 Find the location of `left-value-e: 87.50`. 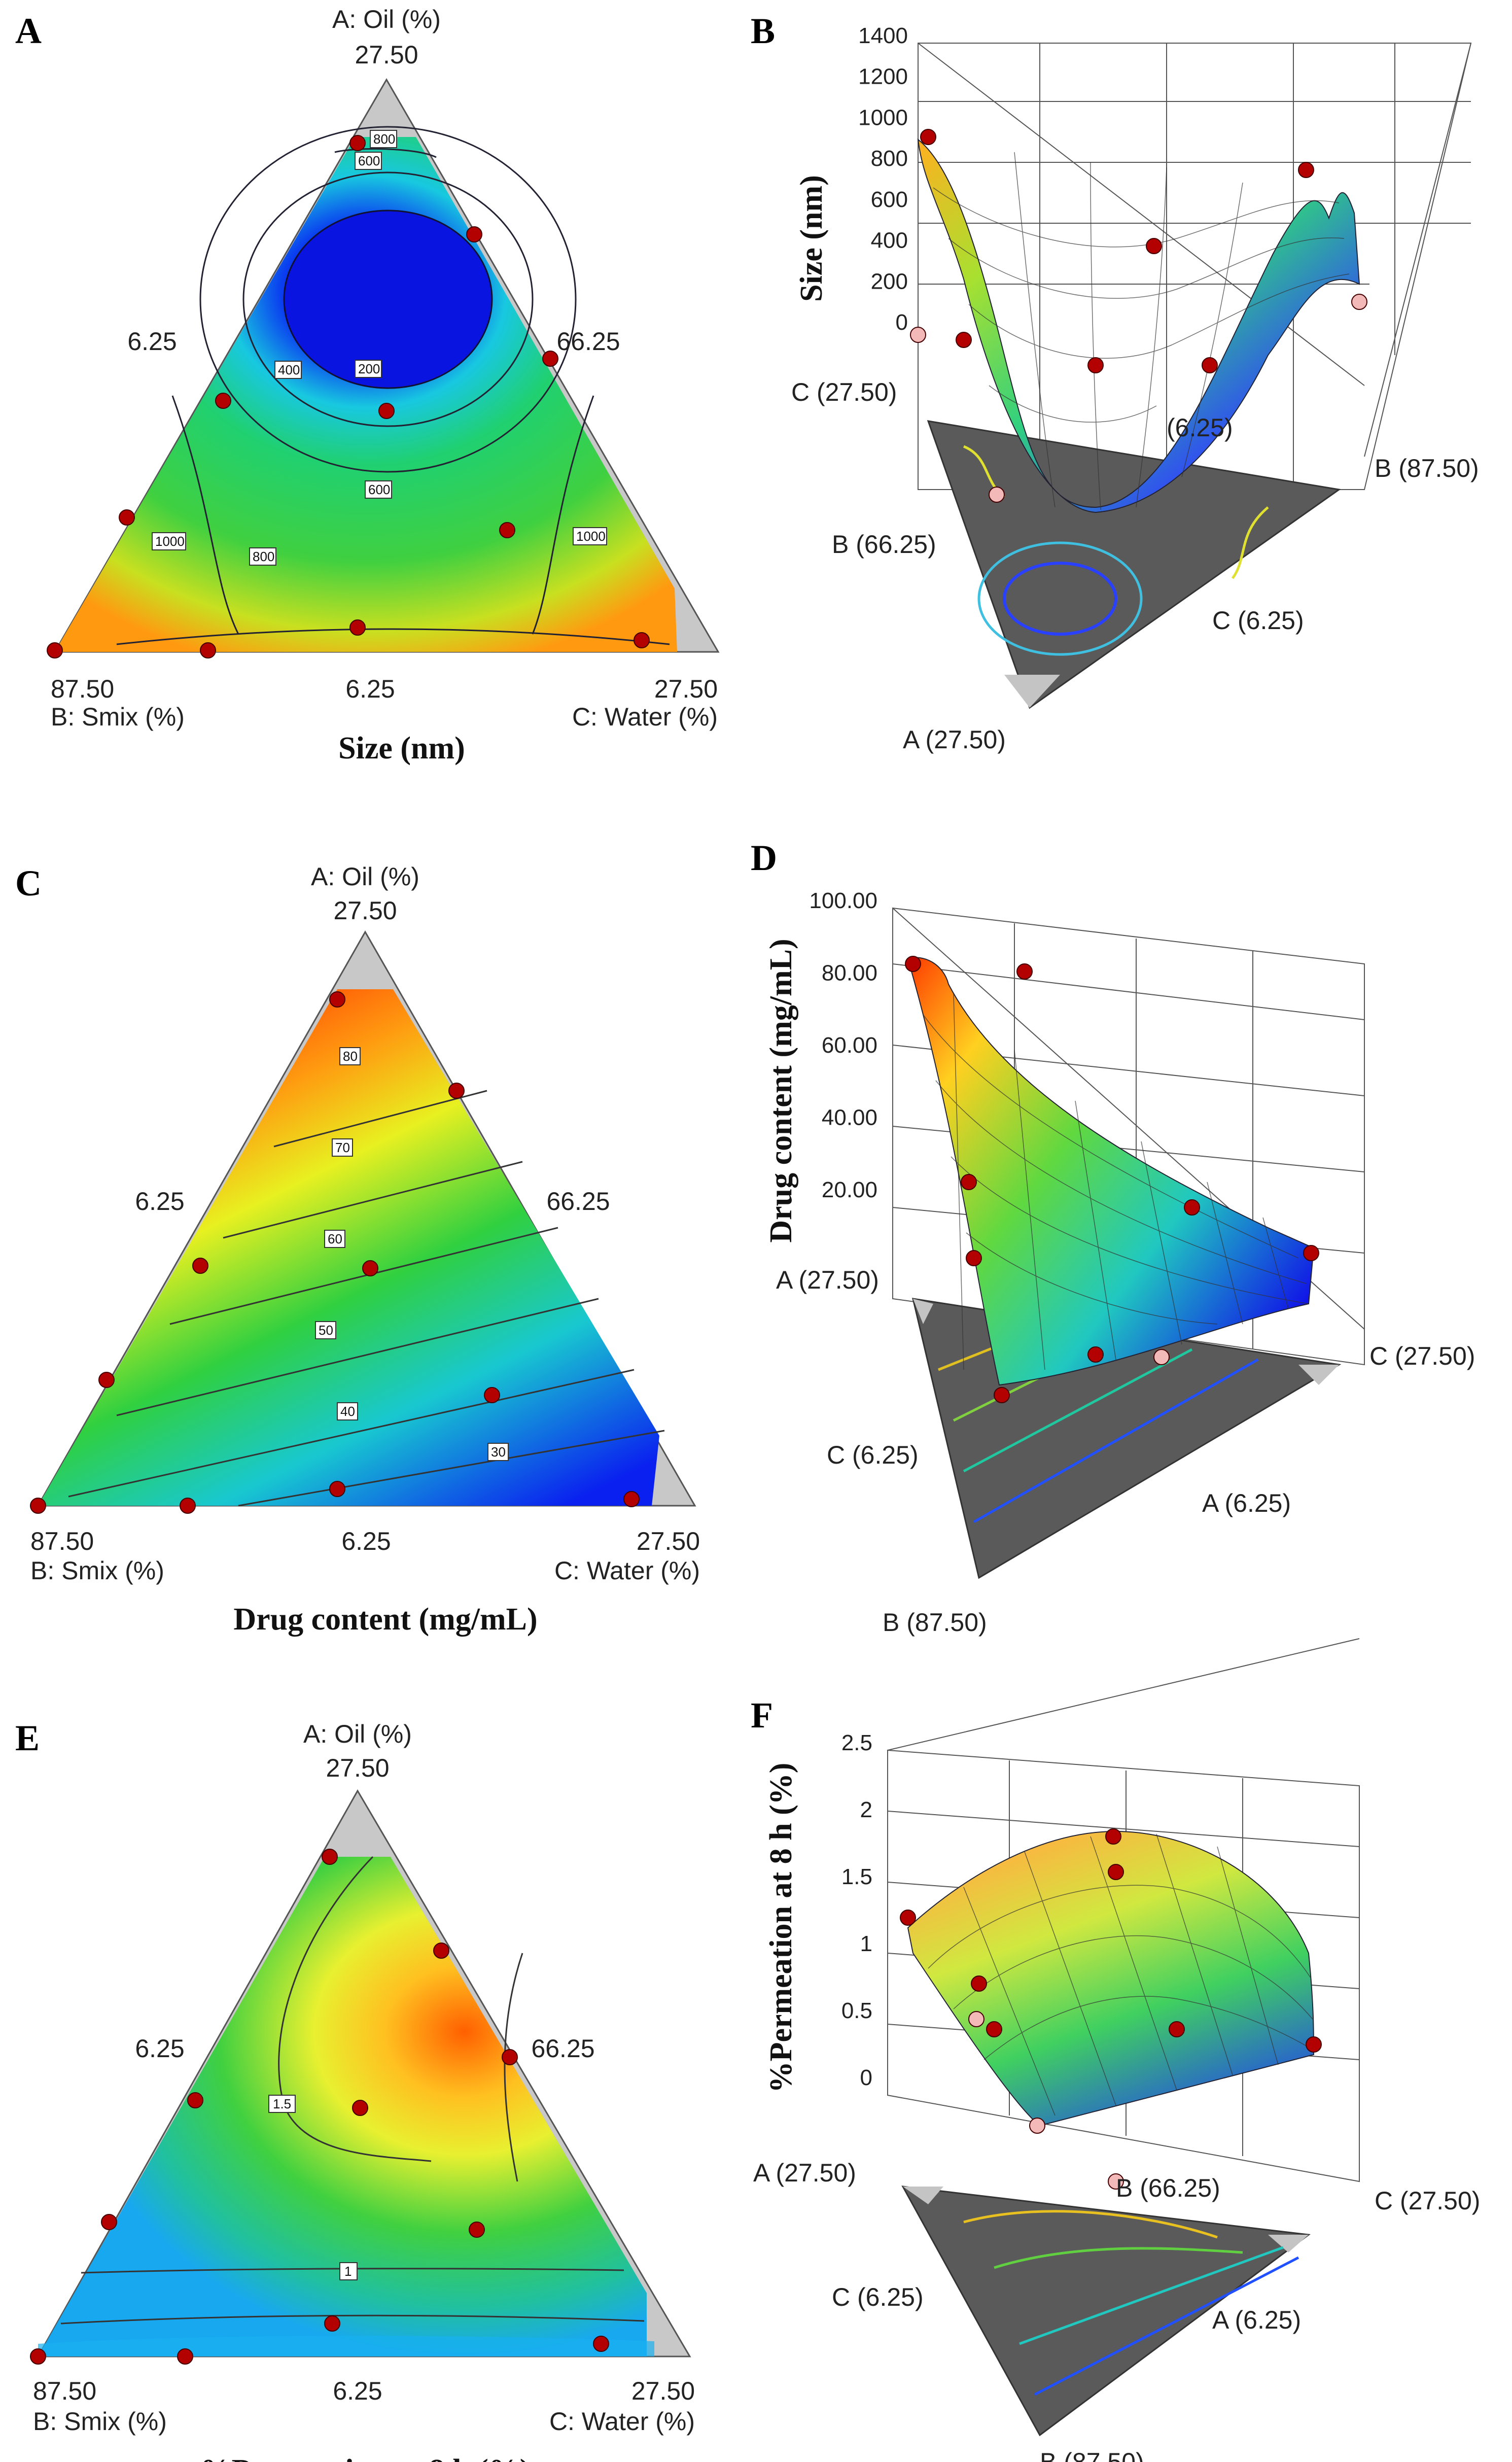

left-value-e: 87.50 is located at coordinates (64, 2391).